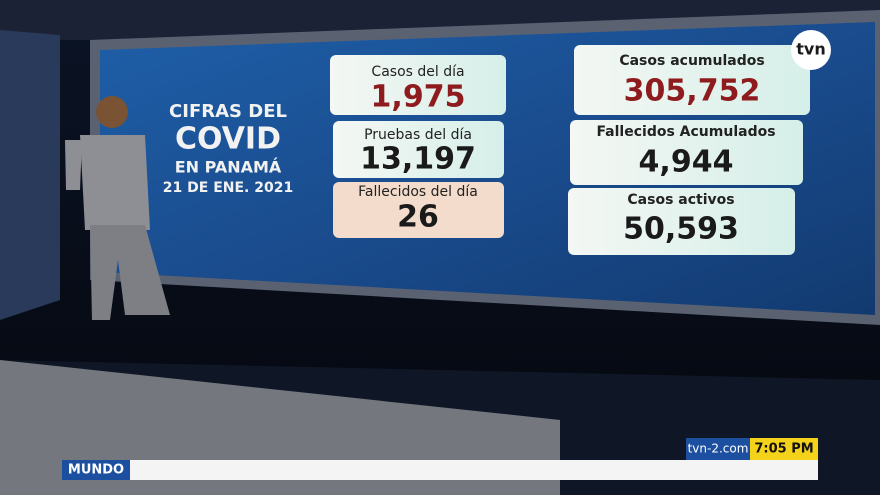 The width and height of the screenshot is (880, 495). What do you see at coordinates (418, 192) in the screenshot?
I see `card-label: Fallecidos del día` at bounding box center [418, 192].